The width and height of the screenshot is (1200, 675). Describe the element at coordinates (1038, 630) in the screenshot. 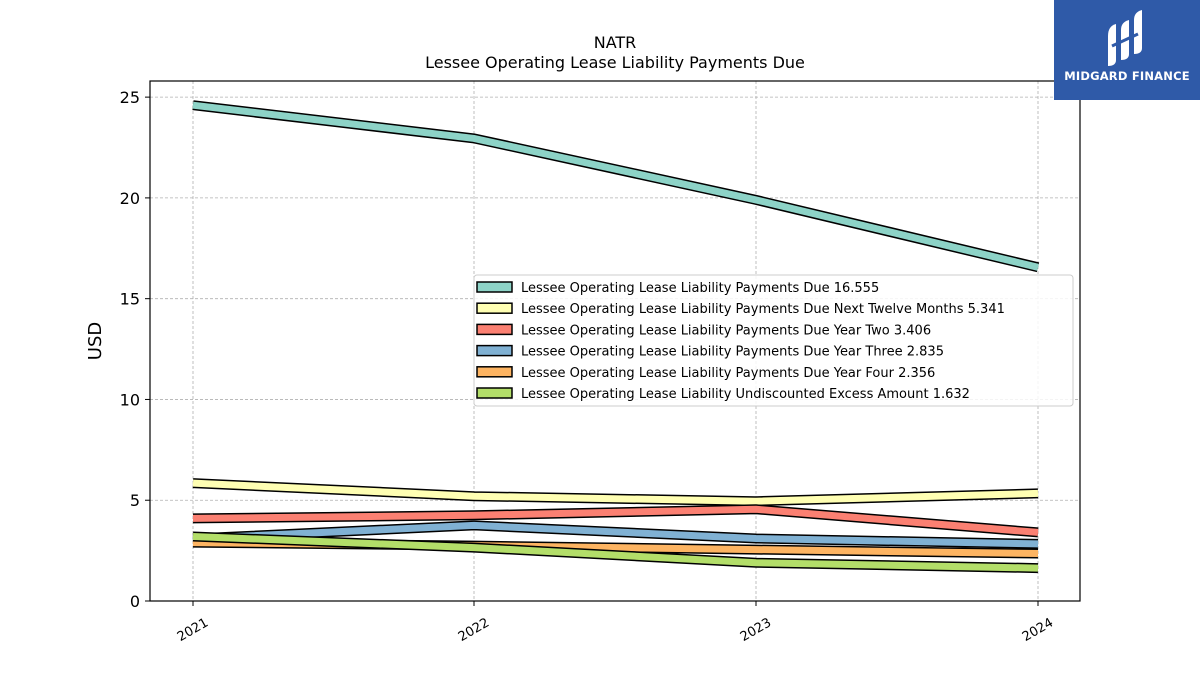

I see `x-tick-label: 2024` at that location.